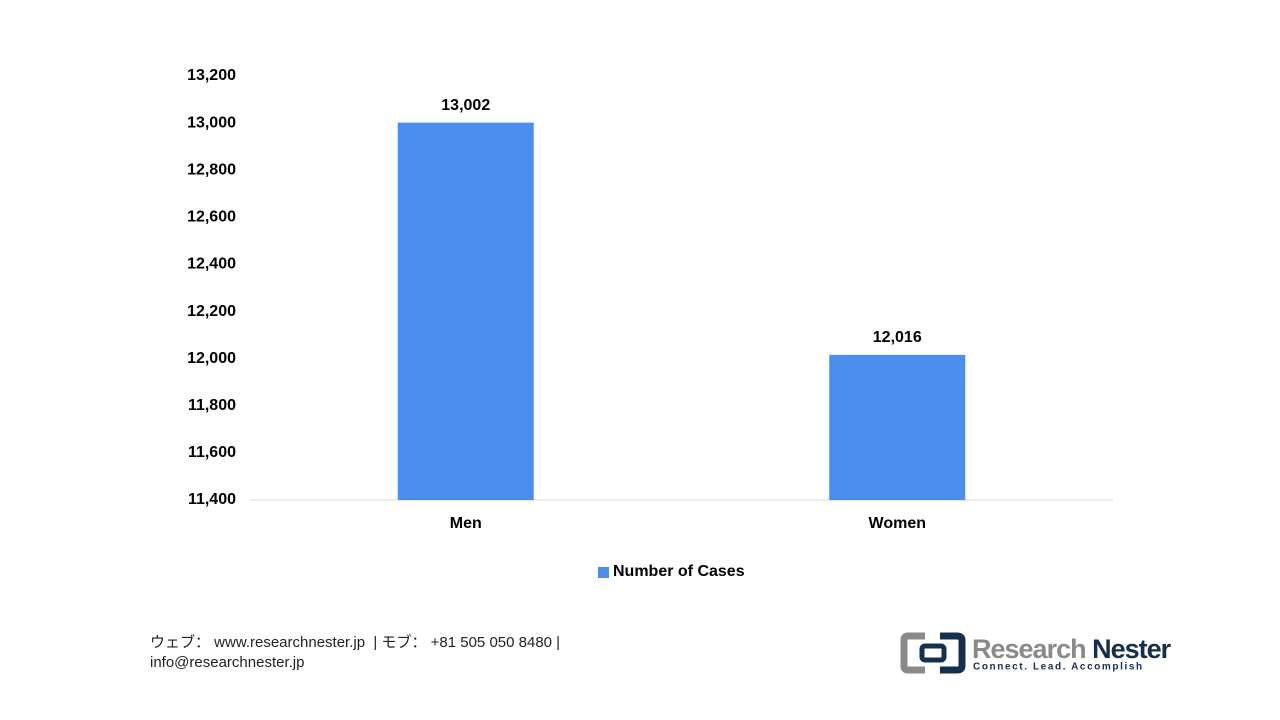 The image size is (1280, 720). I want to click on logo-name: Research Nester, so click(1072, 649).